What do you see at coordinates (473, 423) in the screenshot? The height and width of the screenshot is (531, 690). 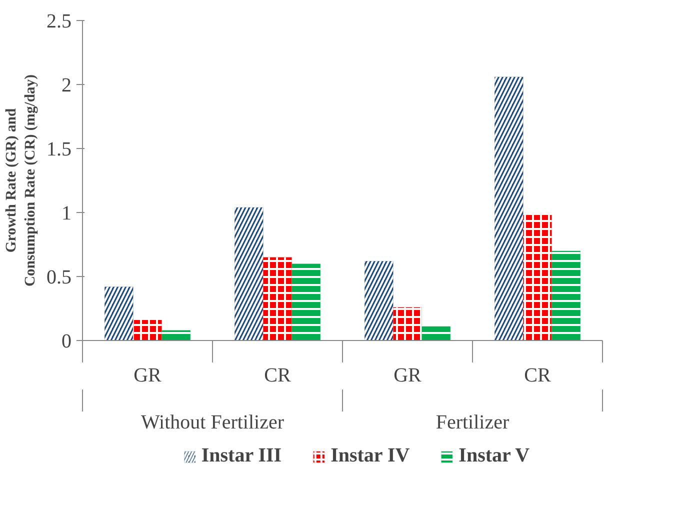 I see `text: Fertilizer` at bounding box center [473, 423].